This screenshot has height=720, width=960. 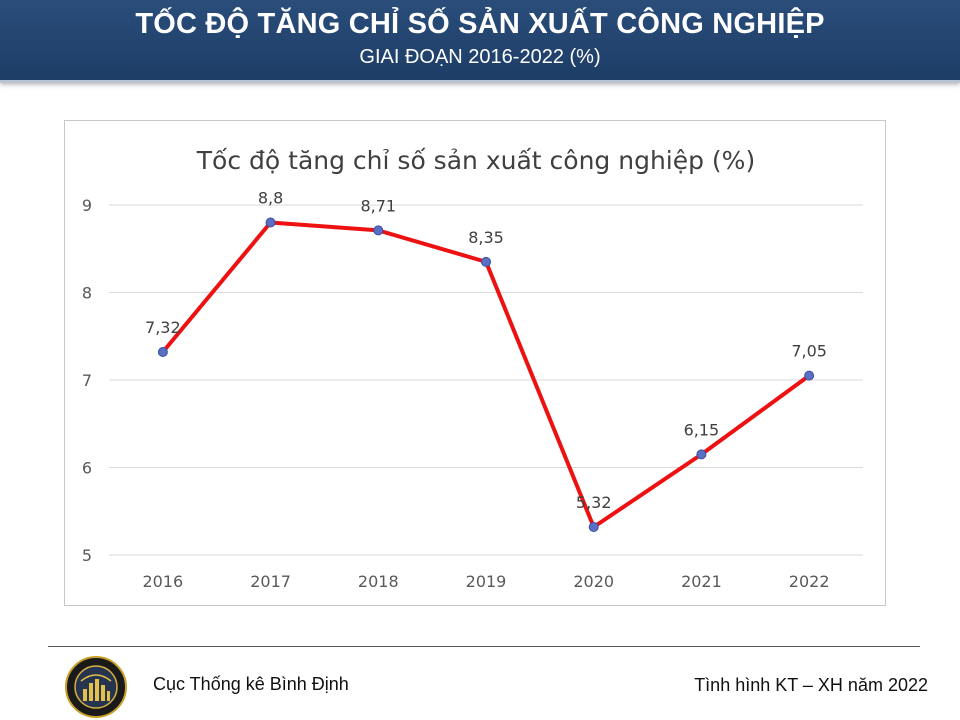 I want to click on footer-divider, so click(x=484, y=646).